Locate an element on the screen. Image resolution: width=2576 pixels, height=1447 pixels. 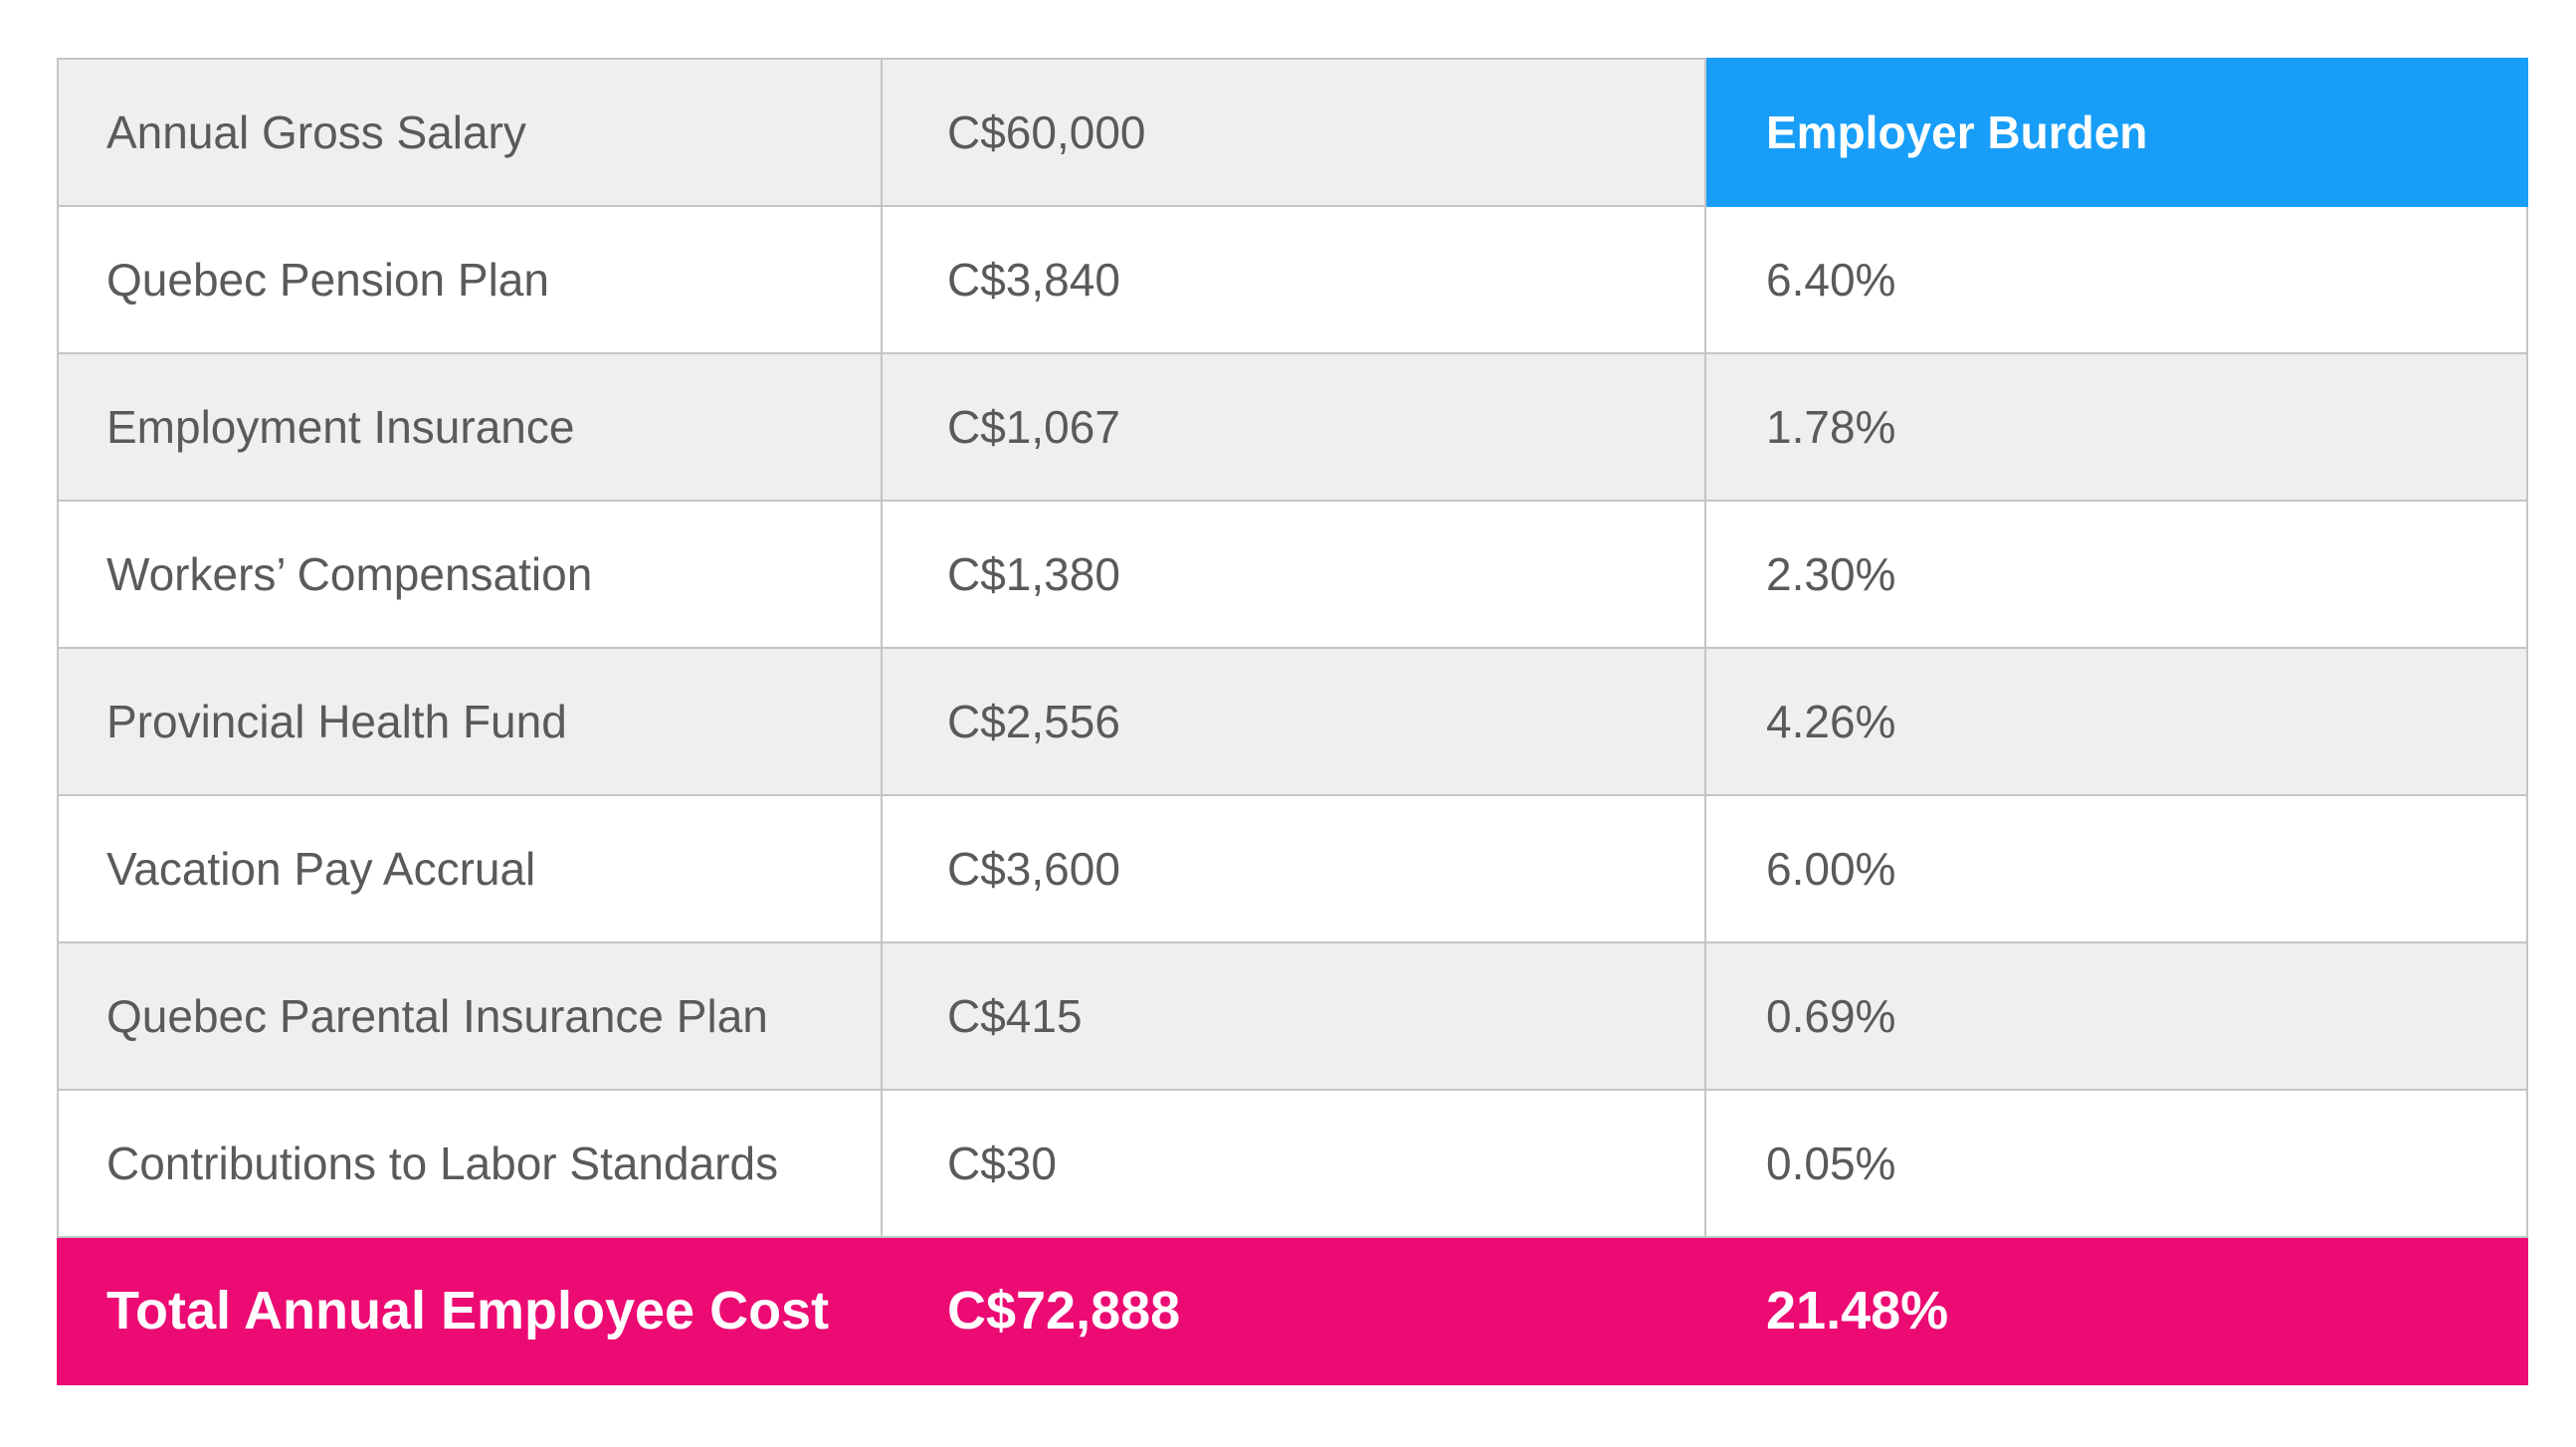
gross-salary-label: Annual Gross Salary is located at coordinates (470, 132).